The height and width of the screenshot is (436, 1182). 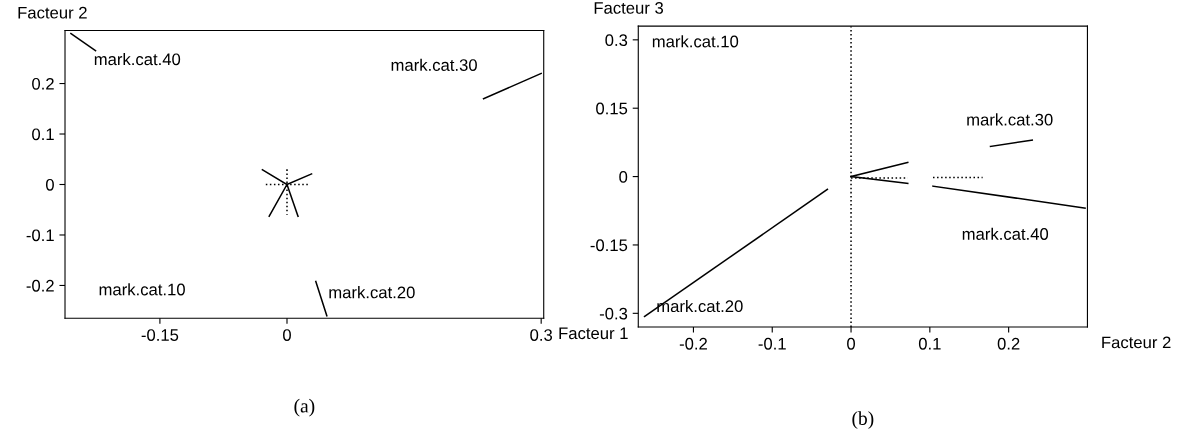 What do you see at coordinates (593, 333) in the screenshot?
I see `x-axis-title: Facteur 1` at bounding box center [593, 333].